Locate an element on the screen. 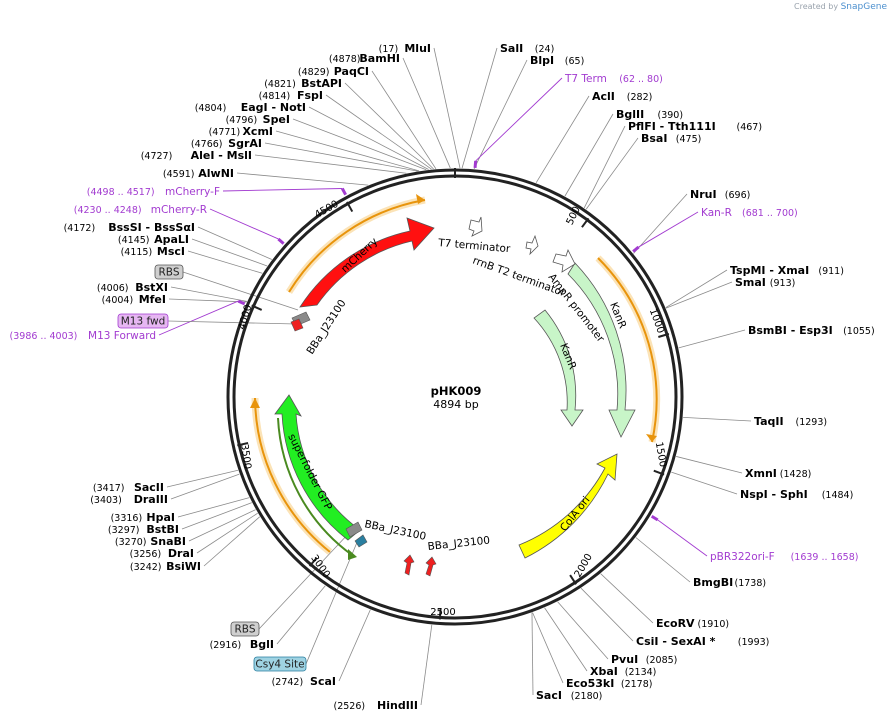  enzyme-position: (4829) is located at coordinates (314, 72).